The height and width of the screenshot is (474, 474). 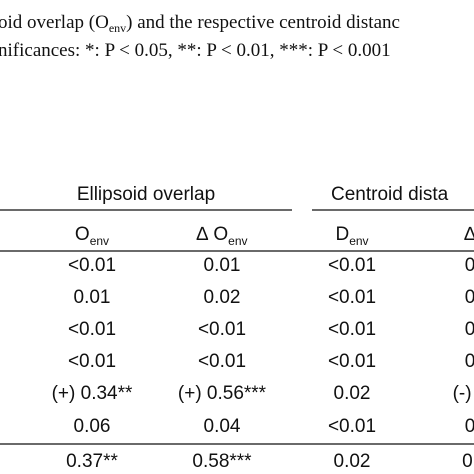 I want to click on group-header: Ellipsoid overlap, so click(x=146, y=194).